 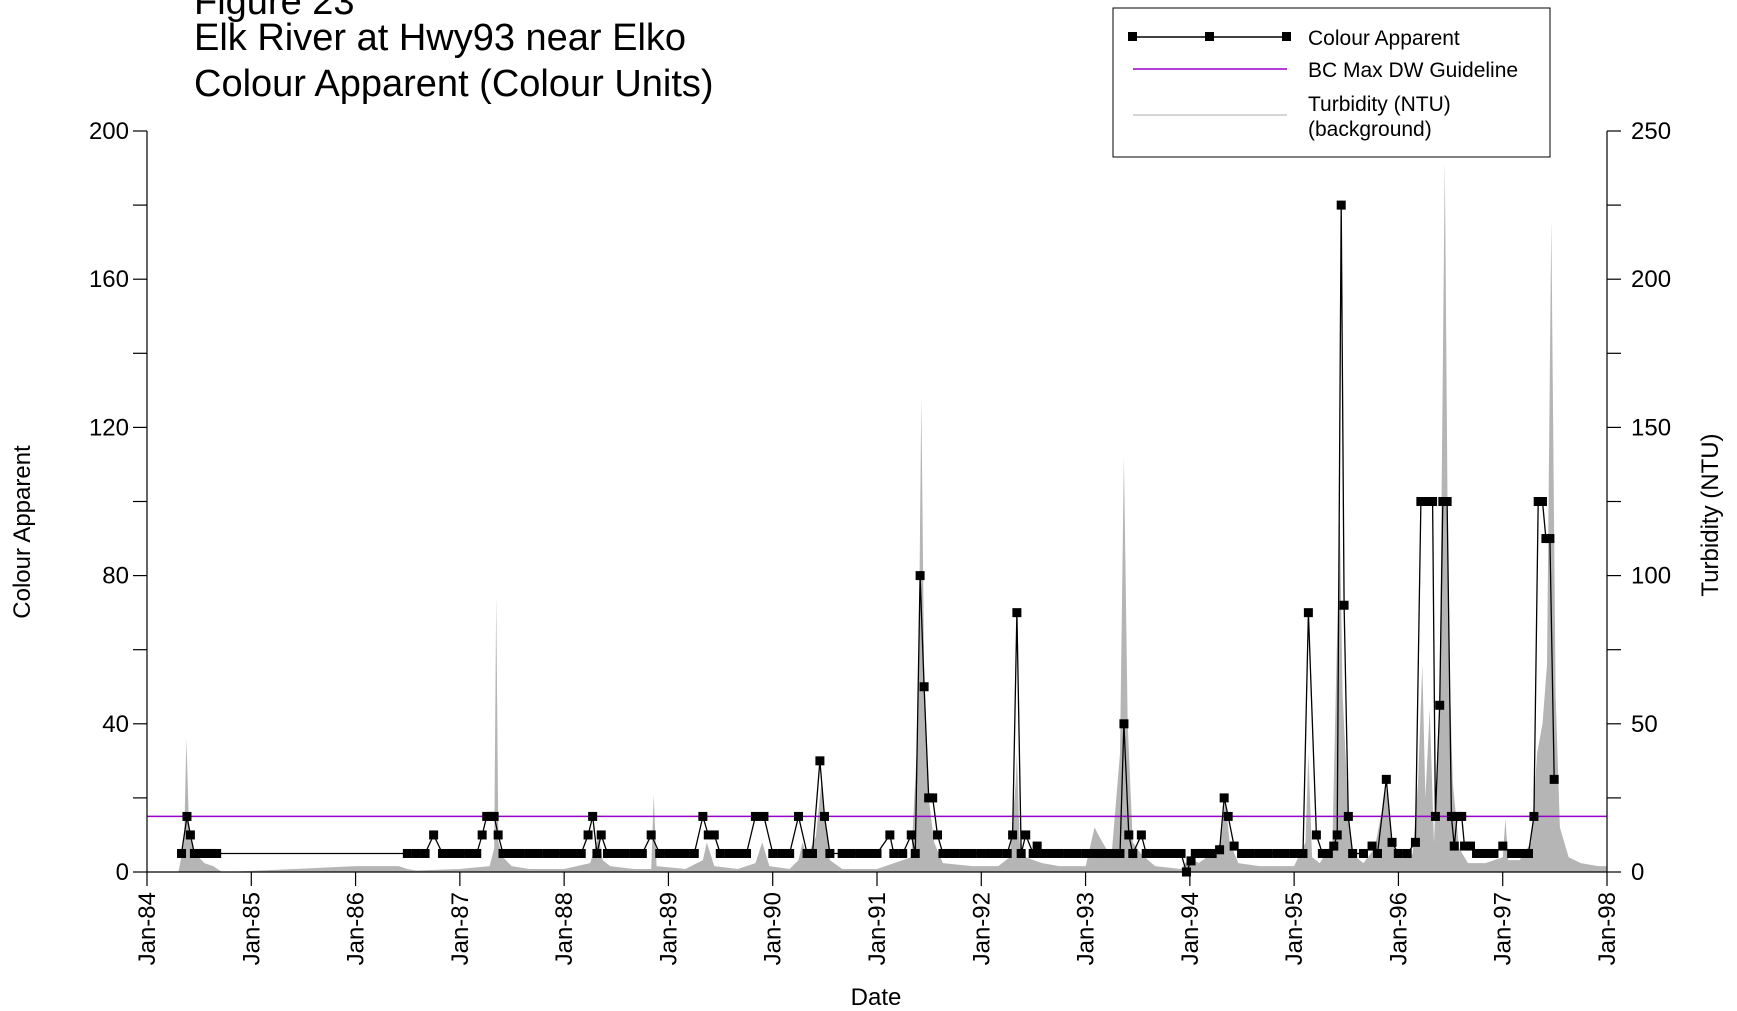 What do you see at coordinates (1413, 70) in the screenshot?
I see `legend-label-guideline: BC Max DW Guideline` at bounding box center [1413, 70].